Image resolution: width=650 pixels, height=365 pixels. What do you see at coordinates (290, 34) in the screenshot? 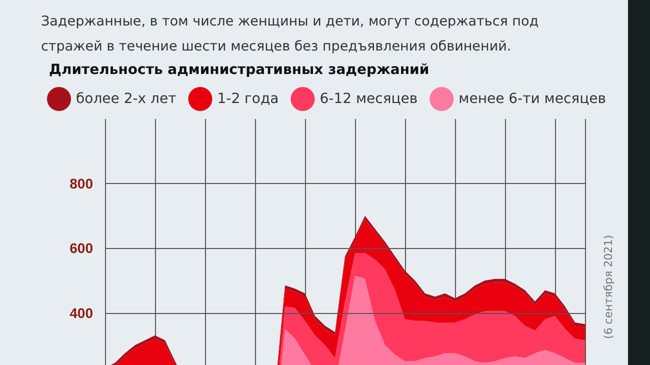
I see `chart-subtitle: Задержанные, в том числе женщины и дети, могут содержаться под стражей в течение шести месяцев без предъявления обвинений.` at bounding box center [290, 34].